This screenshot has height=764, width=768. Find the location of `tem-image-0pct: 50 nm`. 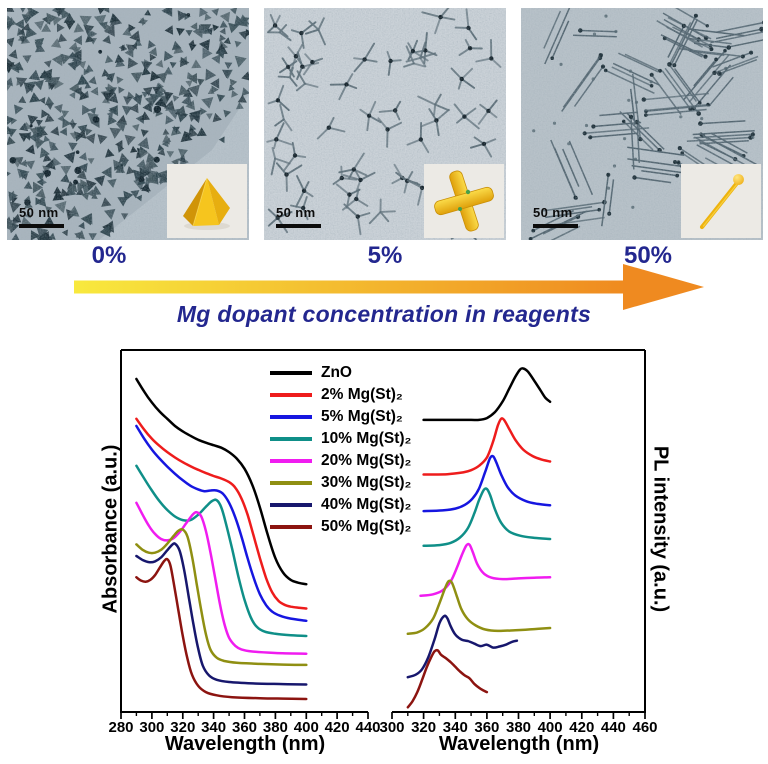

tem-image-0pct: 50 nm is located at coordinates (128, 124).